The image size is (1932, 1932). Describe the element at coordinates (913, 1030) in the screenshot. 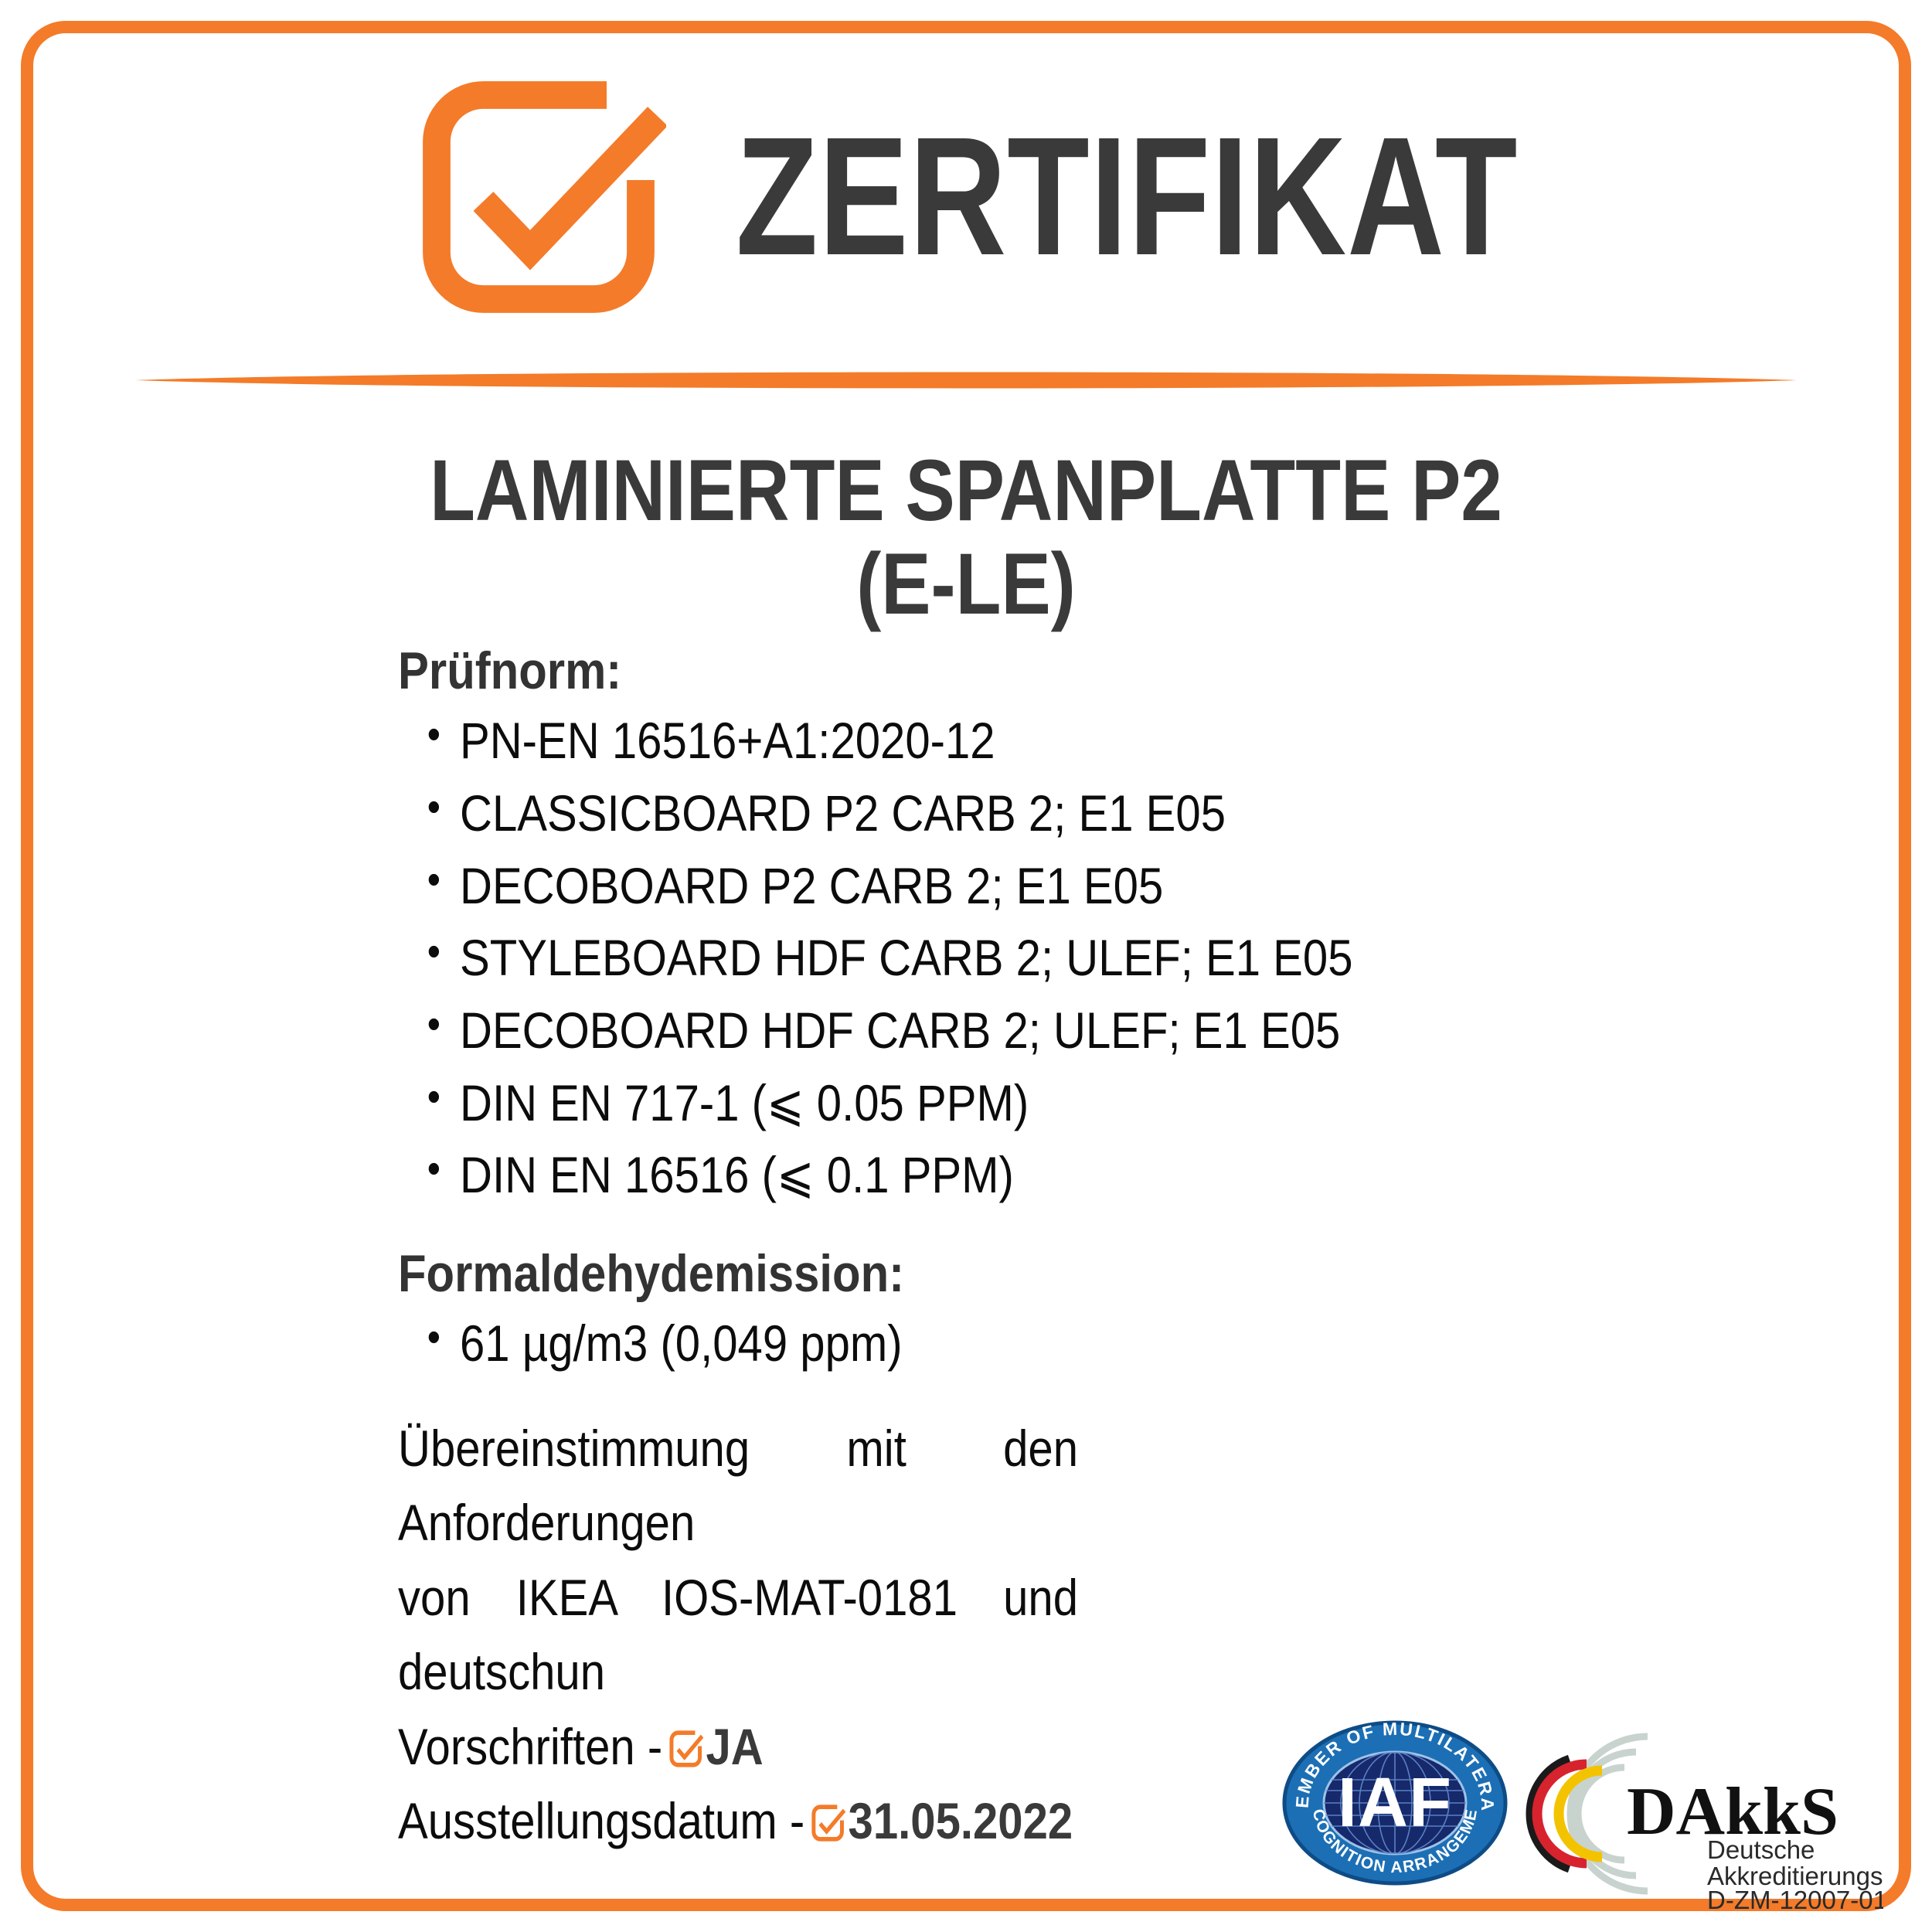

I see `list-item: DECOBOARD HDF CARB 2; ULEF; E1 E05` at that location.